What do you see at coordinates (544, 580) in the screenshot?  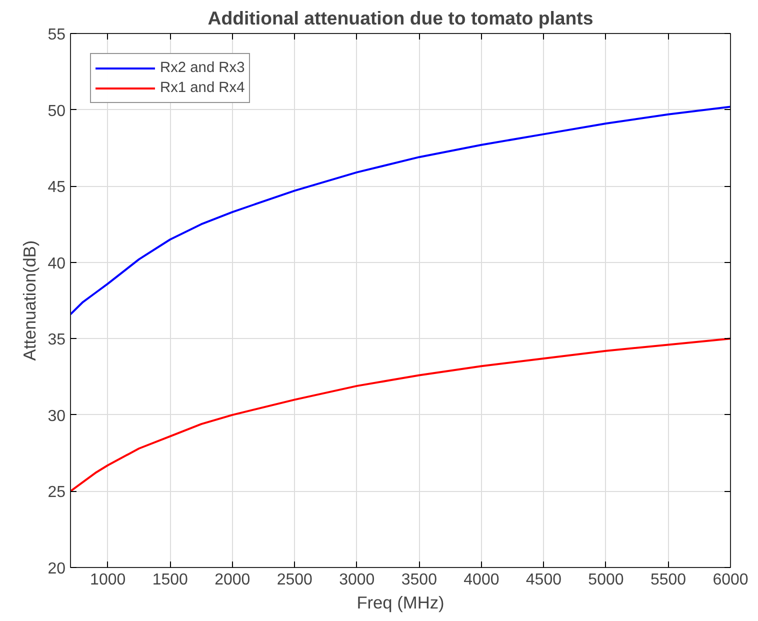 I see `x-tick-label: 4500` at bounding box center [544, 580].